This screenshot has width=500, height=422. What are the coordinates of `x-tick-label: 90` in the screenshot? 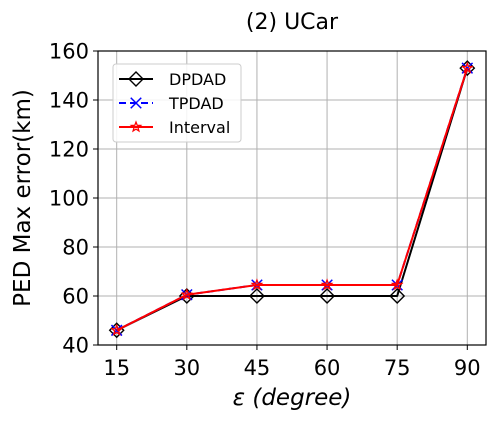 It's located at (467, 368).